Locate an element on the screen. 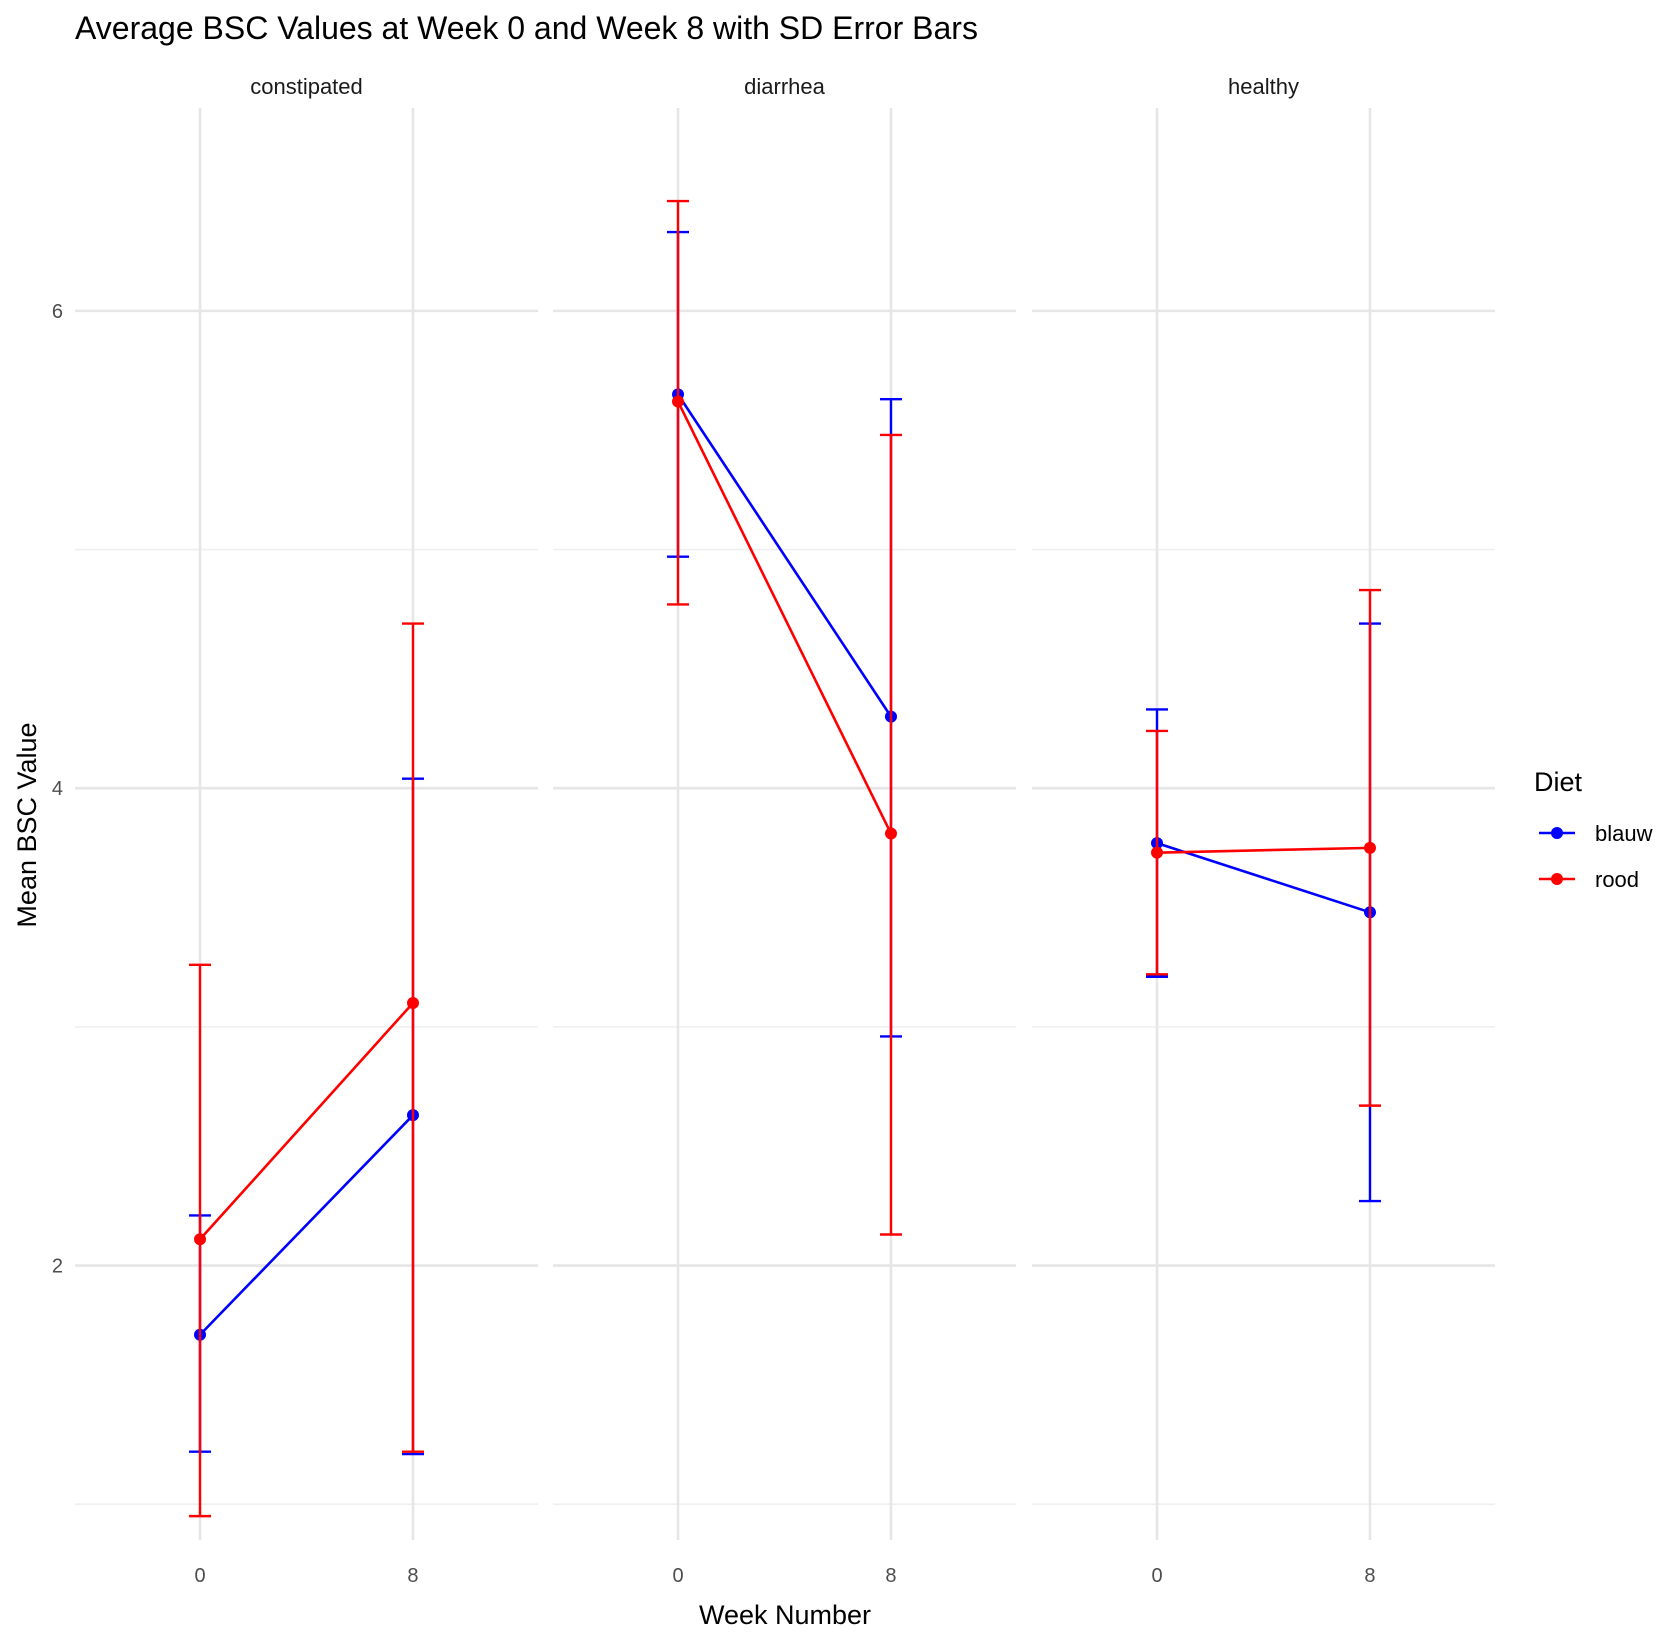  facet-label: healthy is located at coordinates (1263, 86).